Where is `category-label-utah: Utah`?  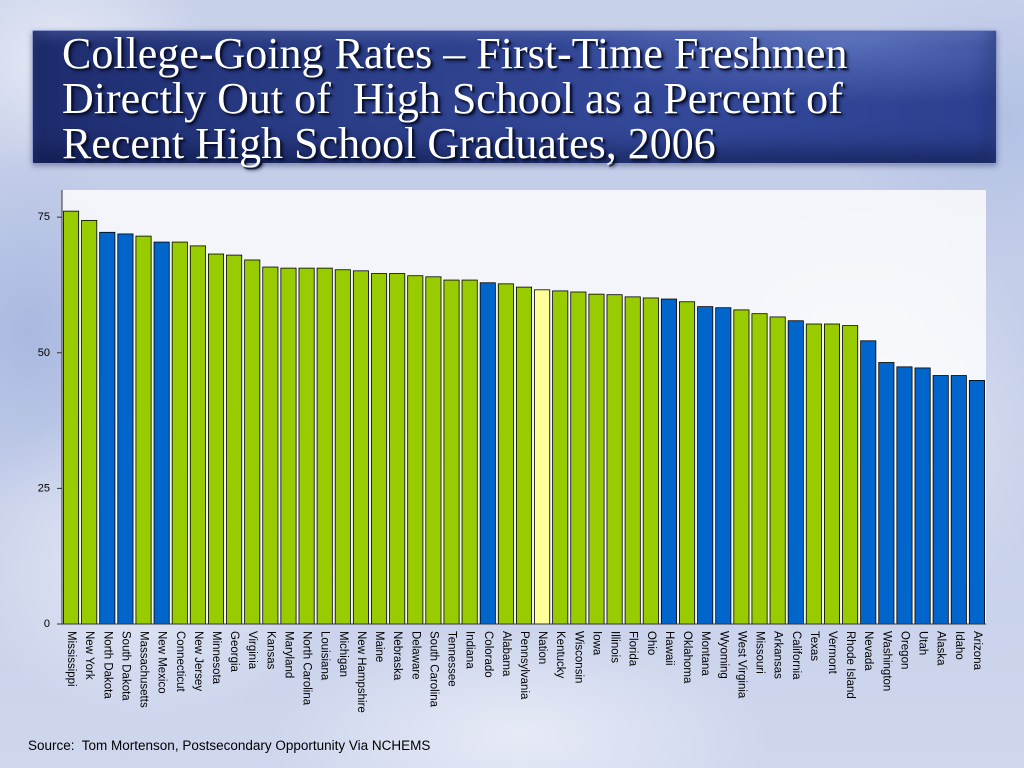 category-label-utah: Utah is located at coordinates (923, 643).